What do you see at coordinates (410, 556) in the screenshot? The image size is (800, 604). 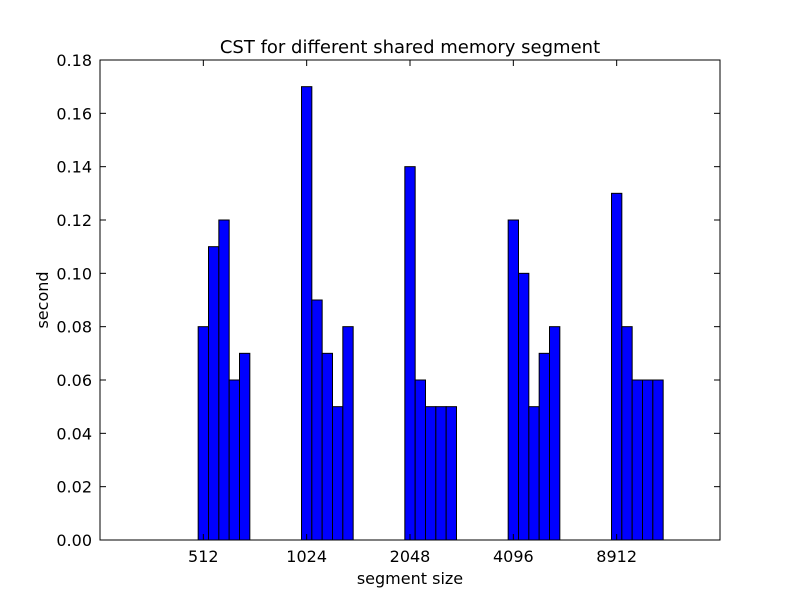 I see `x-tick-label: 2048` at bounding box center [410, 556].